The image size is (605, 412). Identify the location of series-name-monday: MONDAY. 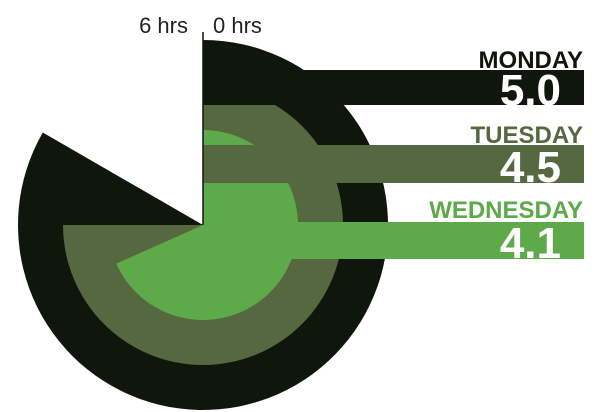
(531, 60).